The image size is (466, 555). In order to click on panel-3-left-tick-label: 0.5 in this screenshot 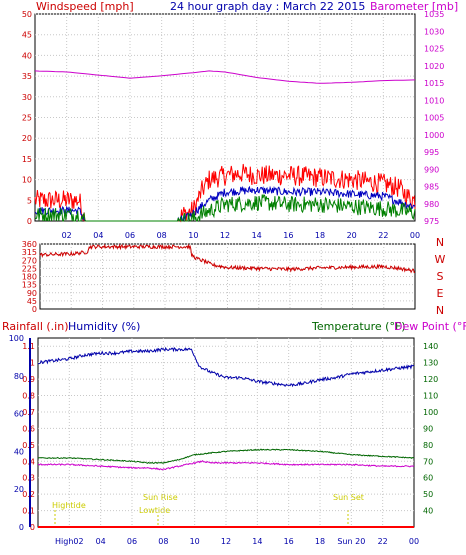, I will do `click(28, 445)`.